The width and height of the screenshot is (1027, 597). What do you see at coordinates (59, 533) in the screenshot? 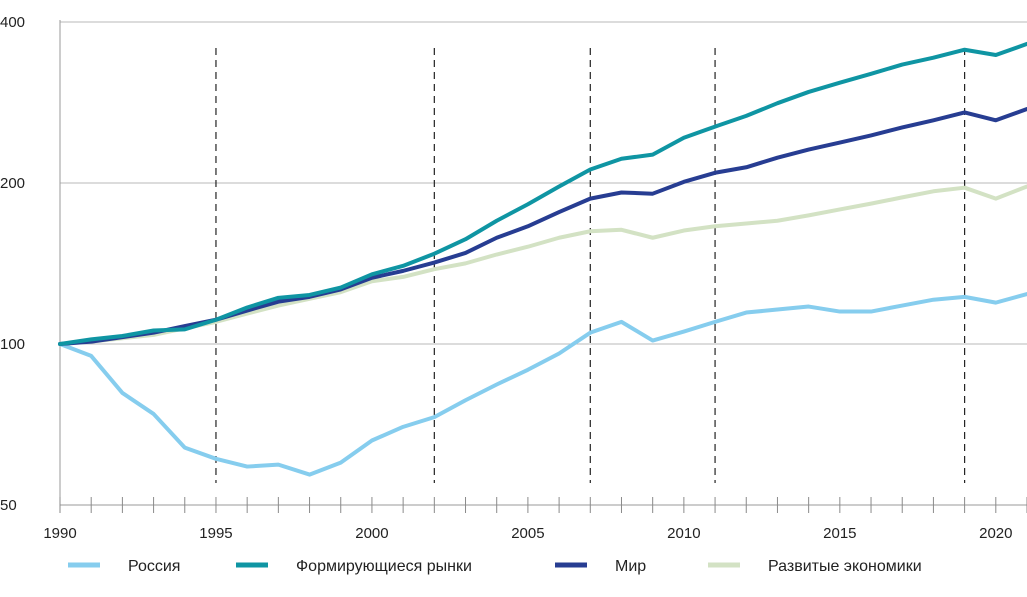
I see `x-tick-label-1990: 1990` at bounding box center [59, 533].